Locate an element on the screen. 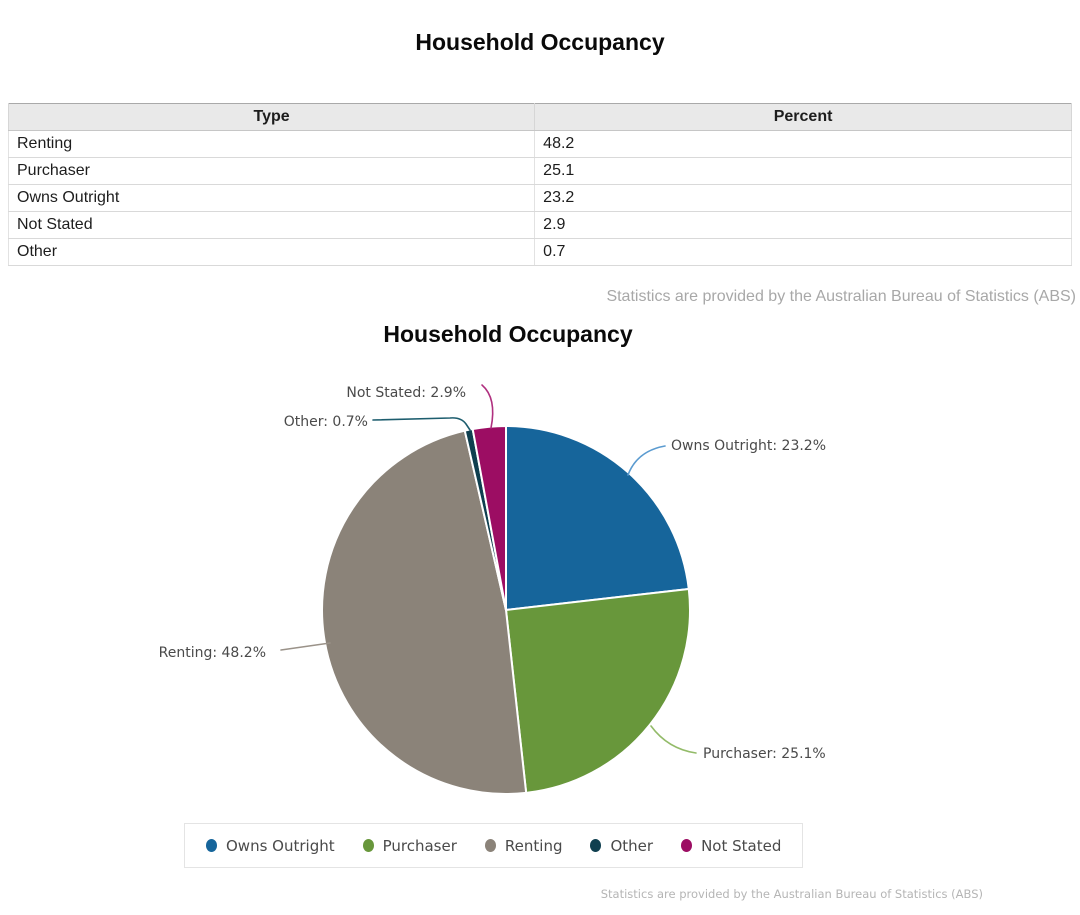 The image size is (1080, 915). pie-label-not-stated: Not Stated: 2.9% is located at coordinates (406, 393).